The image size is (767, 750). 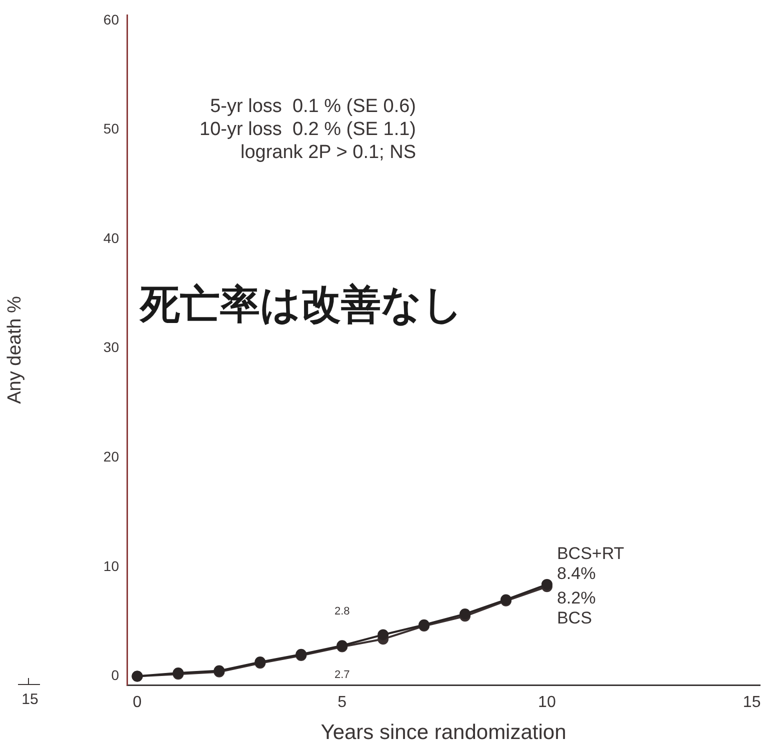 I want to click on data-label: 2.8, so click(x=342, y=612).